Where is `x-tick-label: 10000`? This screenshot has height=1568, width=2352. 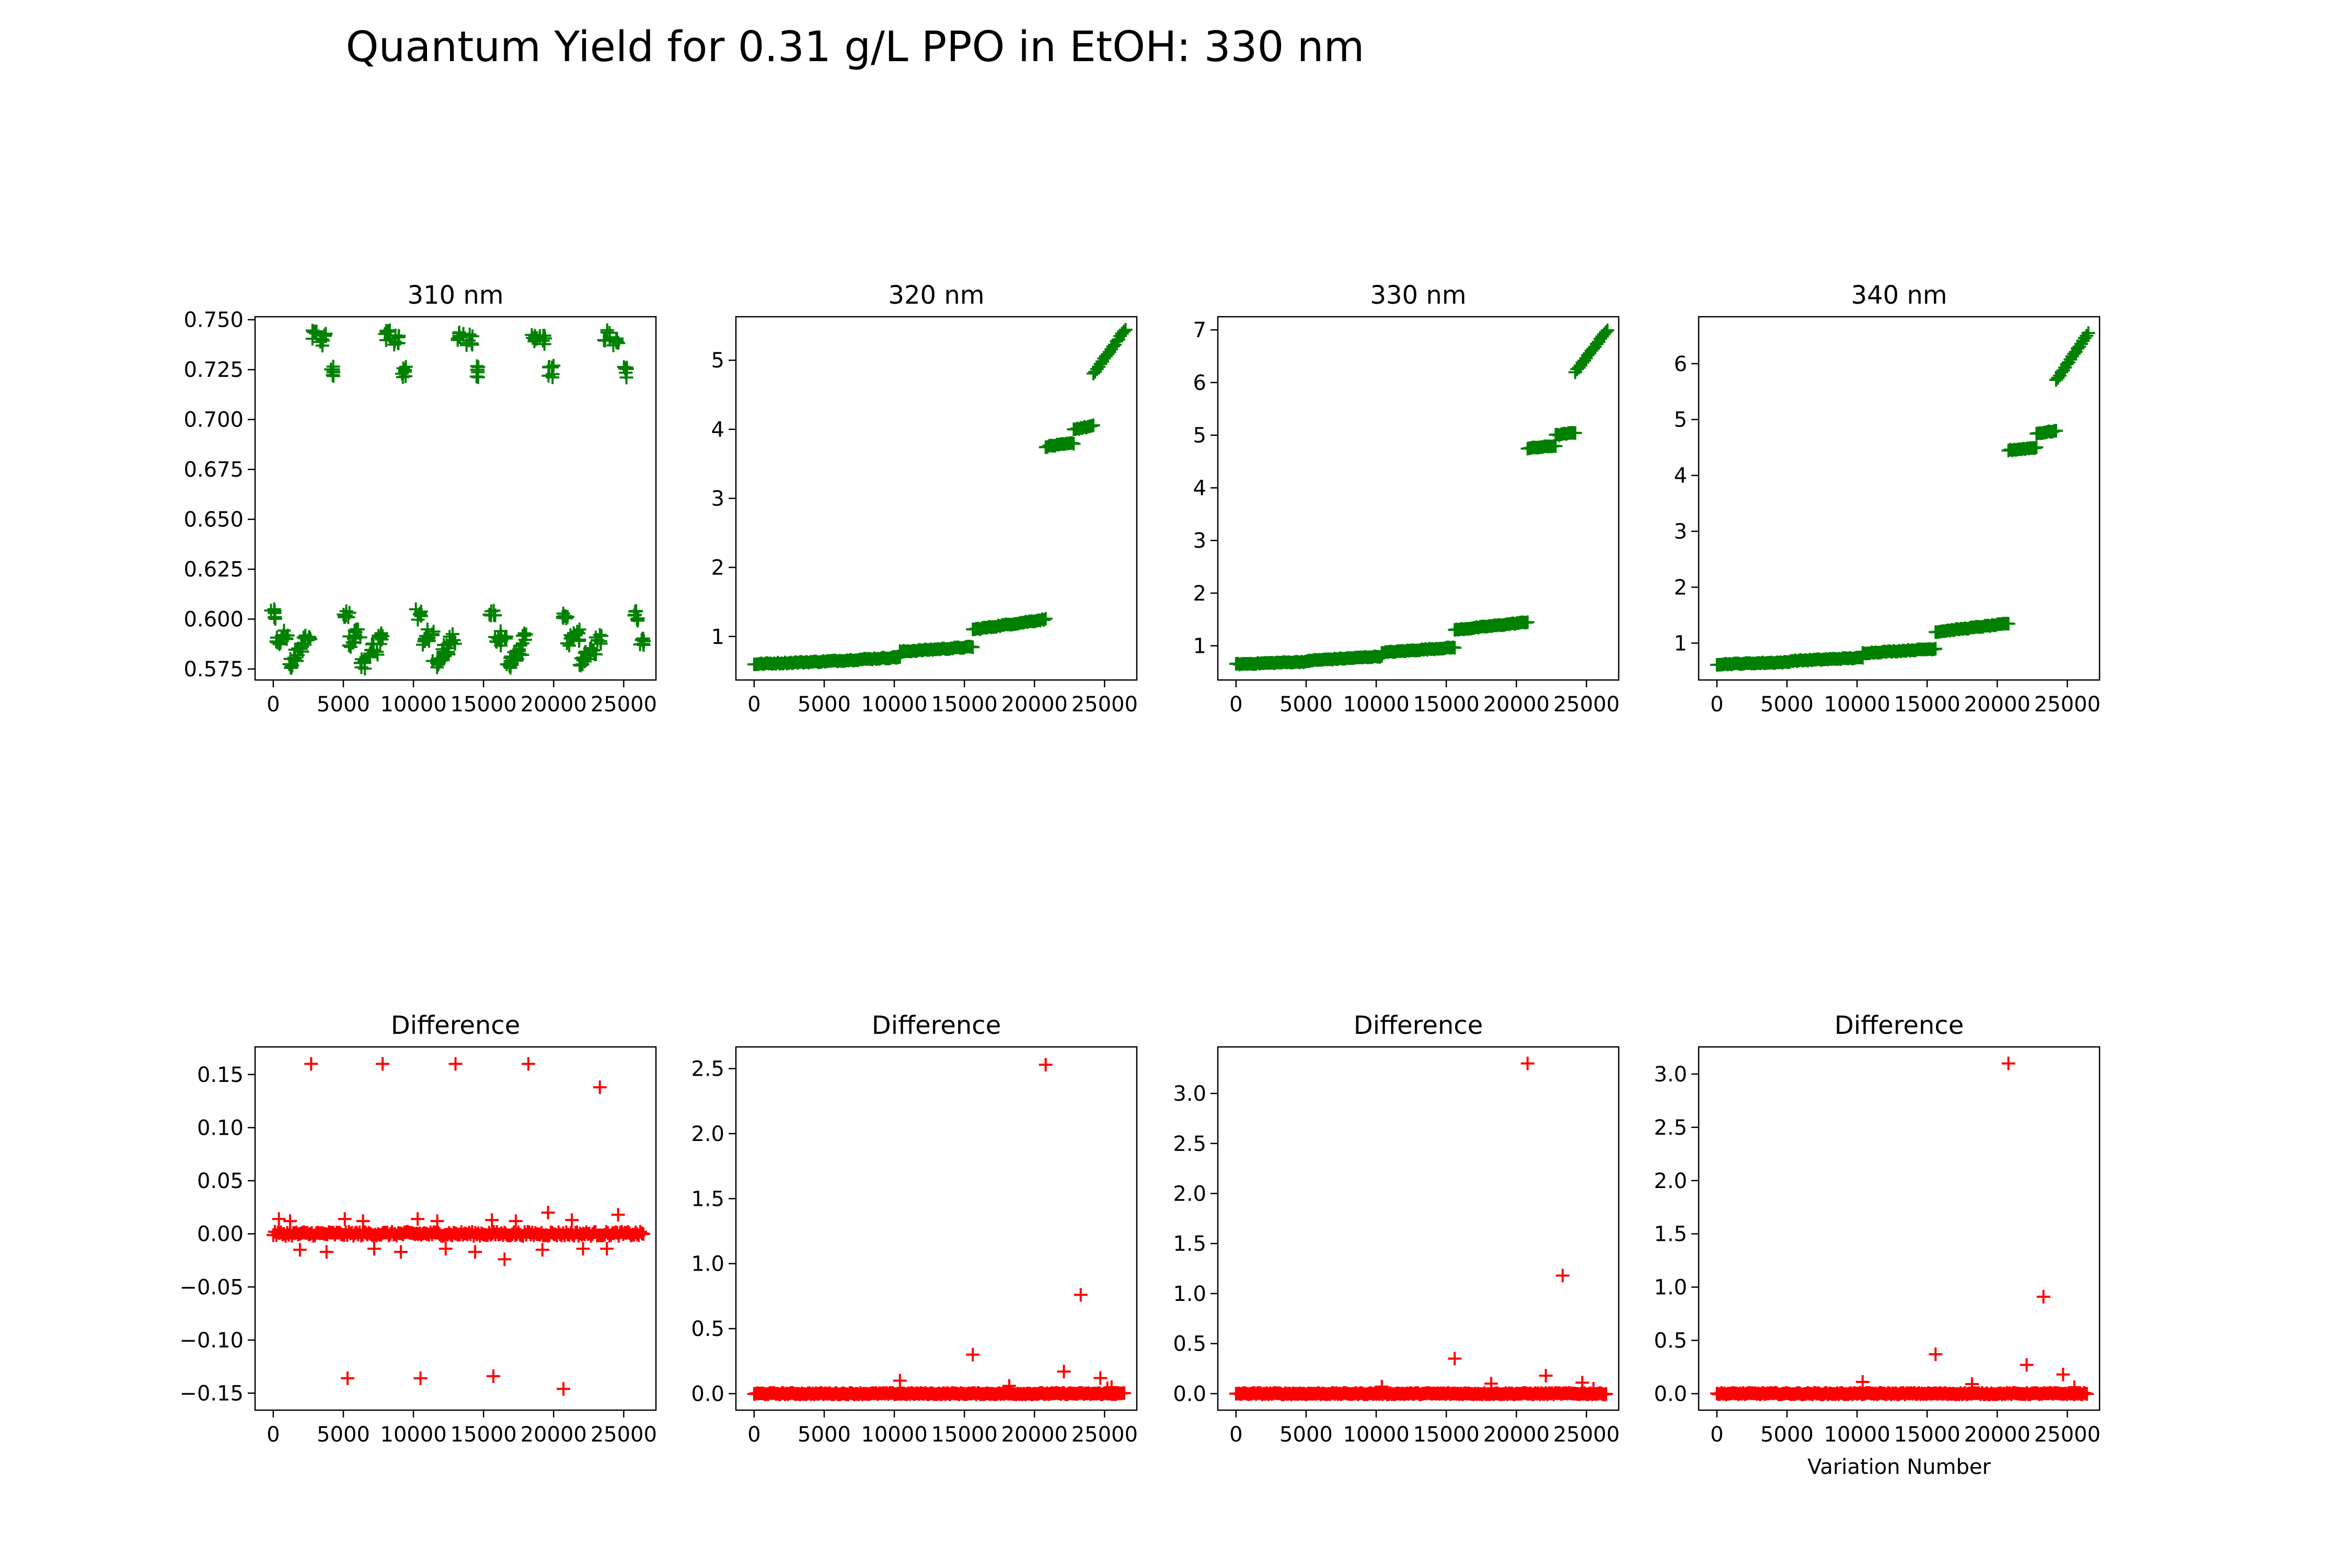
x-tick-label: 10000 is located at coordinates (894, 705).